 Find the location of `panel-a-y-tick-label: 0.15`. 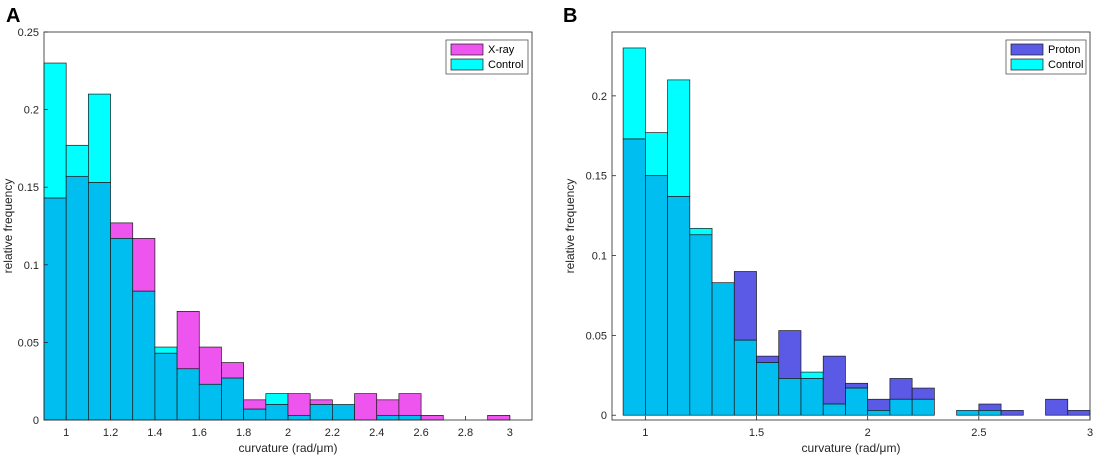

panel-a-y-tick-label: 0.15 is located at coordinates (28, 188).